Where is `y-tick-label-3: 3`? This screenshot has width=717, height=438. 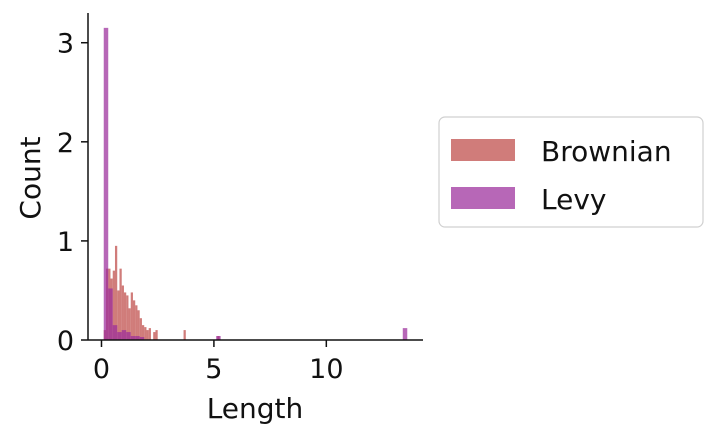 y-tick-label-3: 3 is located at coordinates (65, 44).